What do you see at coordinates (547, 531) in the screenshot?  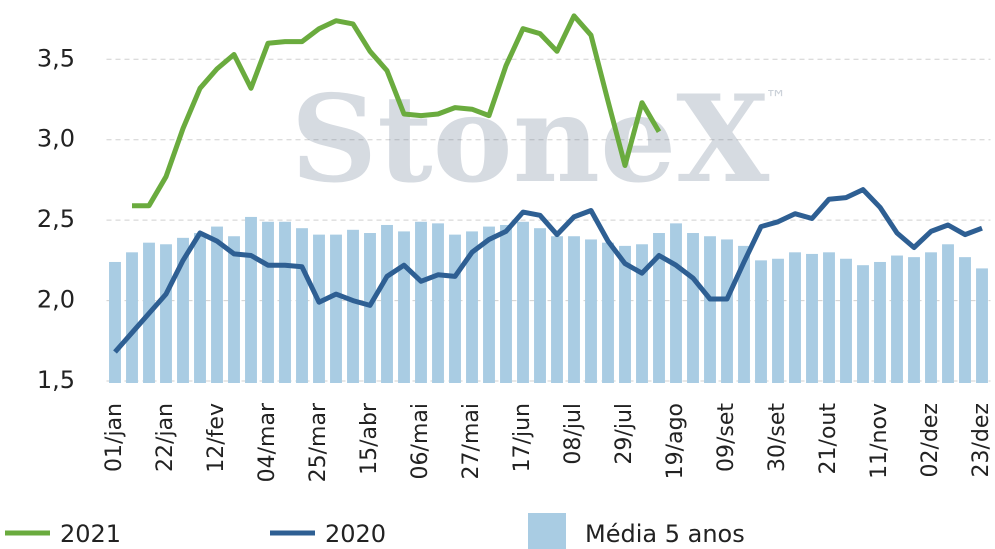 I see `legend-swatch` at bounding box center [547, 531].